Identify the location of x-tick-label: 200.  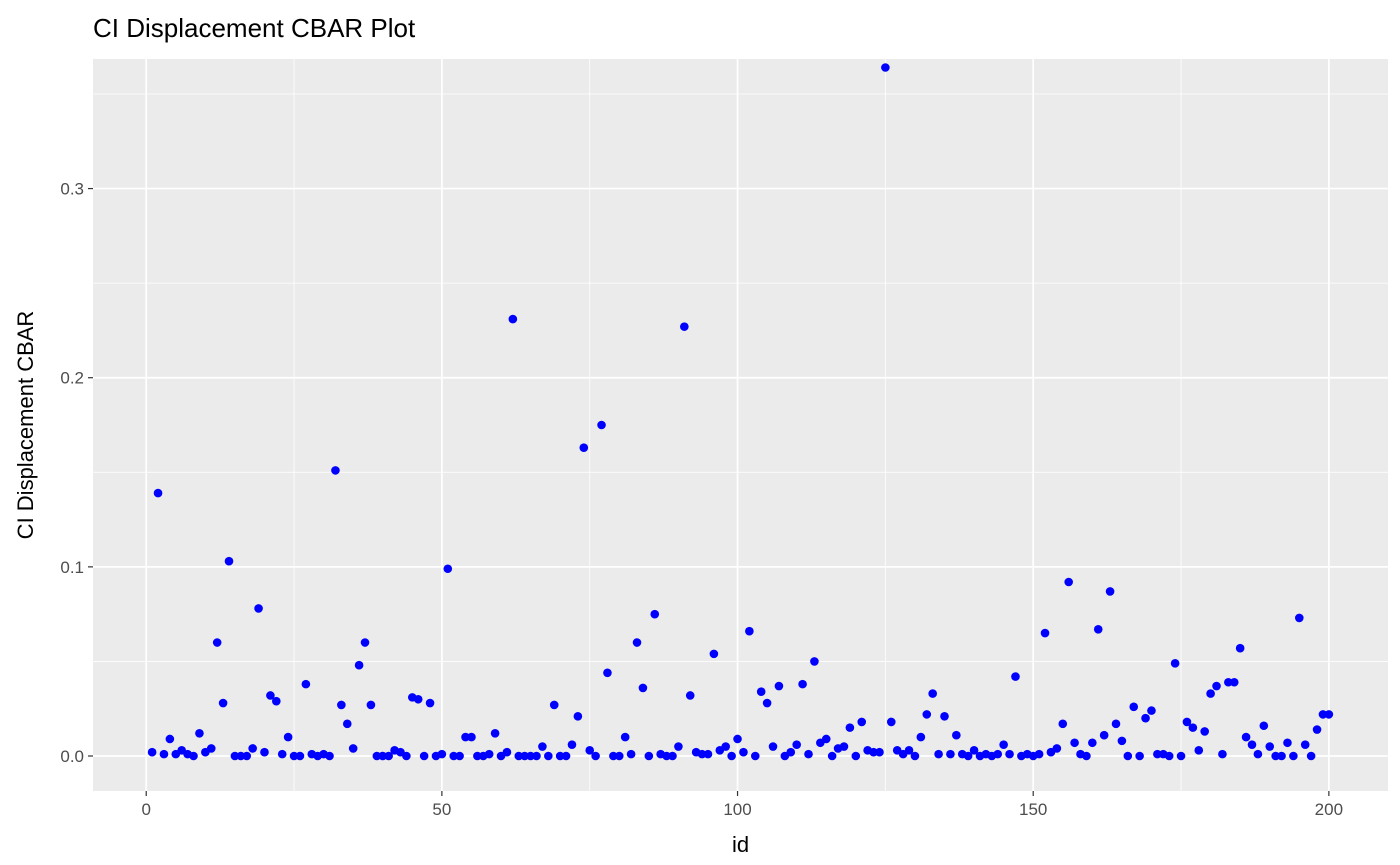
(1329, 809).